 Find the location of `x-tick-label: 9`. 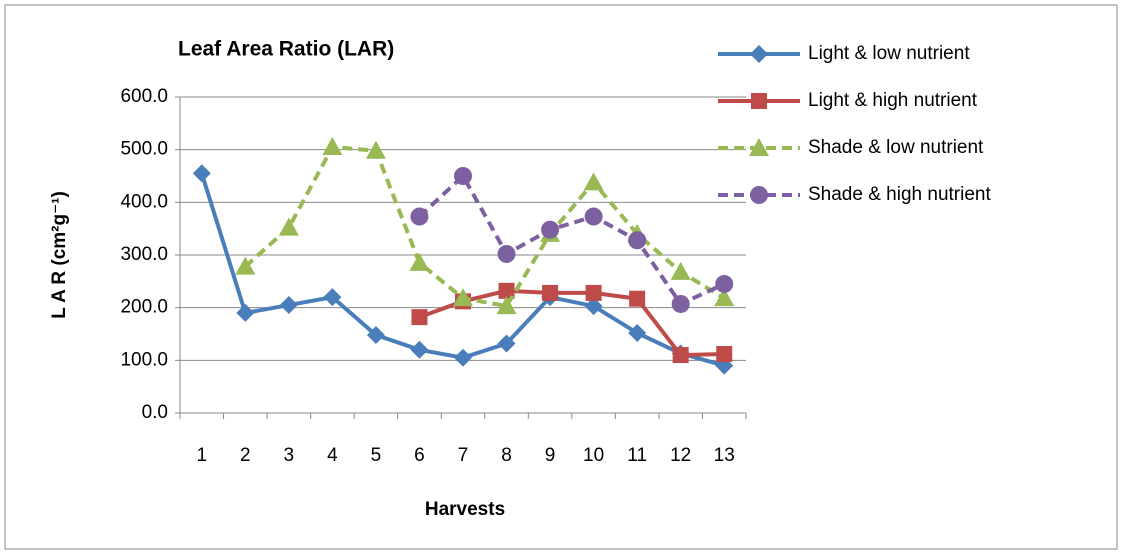

x-tick-label: 9 is located at coordinates (550, 455).